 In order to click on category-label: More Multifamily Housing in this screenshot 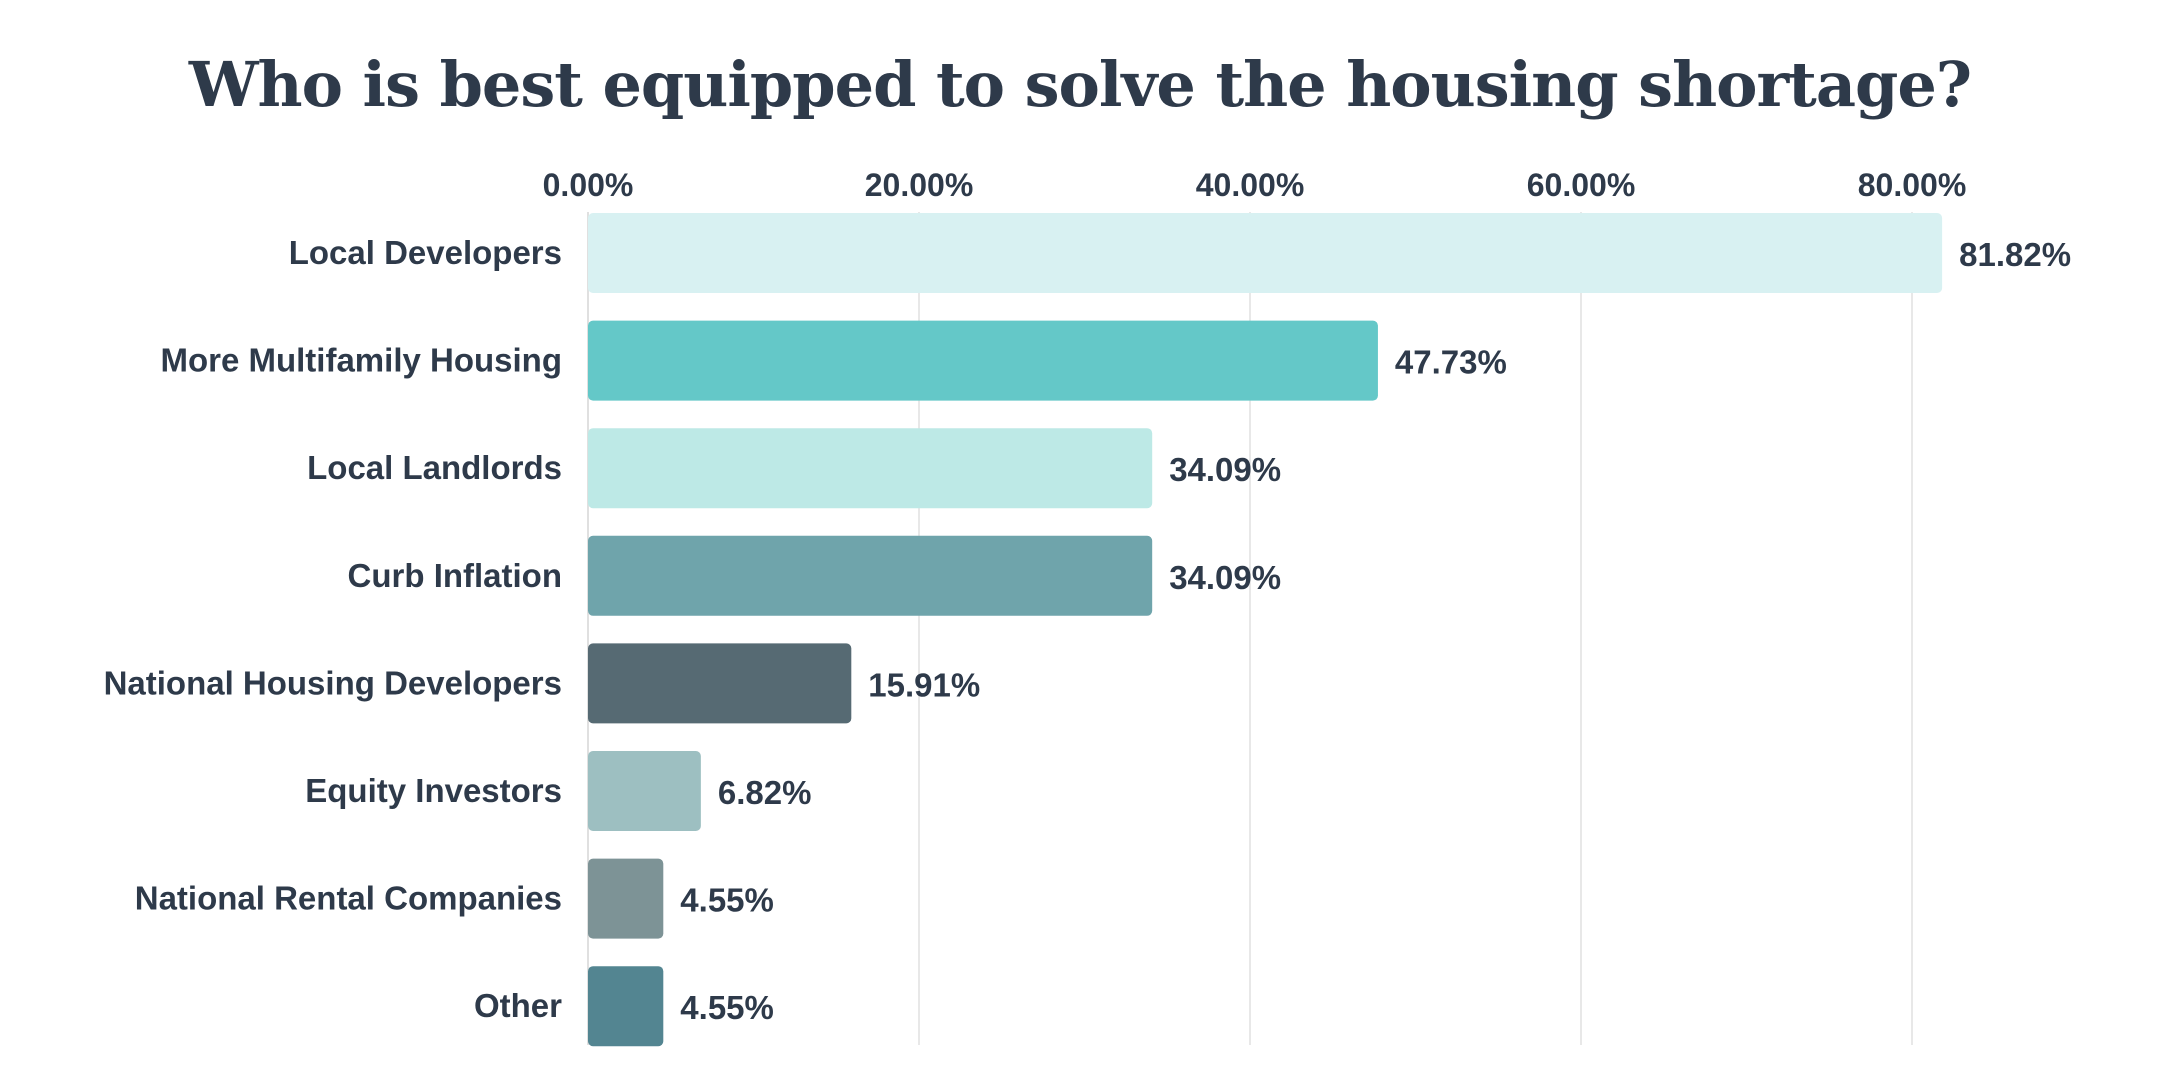, I will do `click(361, 360)`.